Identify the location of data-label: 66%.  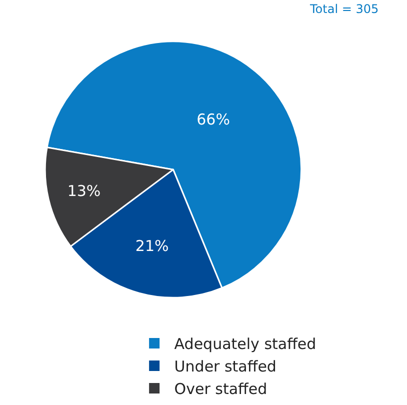
(213, 119).